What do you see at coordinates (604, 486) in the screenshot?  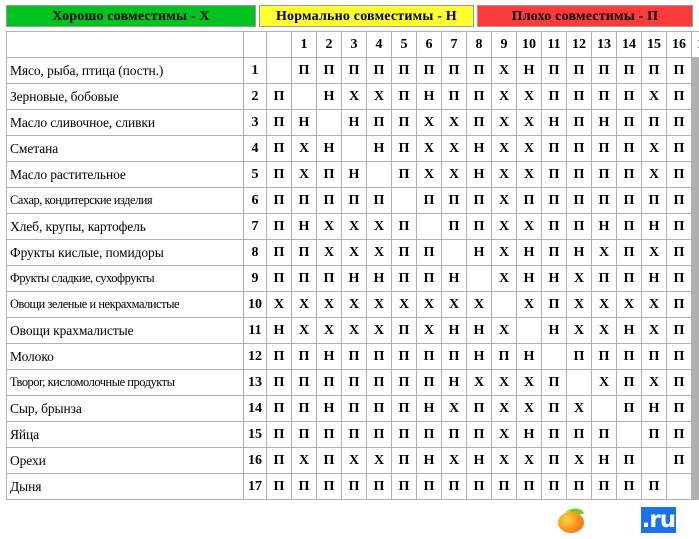 I see `matrix-cell-17-14: П` at bounding box center [604, 486].